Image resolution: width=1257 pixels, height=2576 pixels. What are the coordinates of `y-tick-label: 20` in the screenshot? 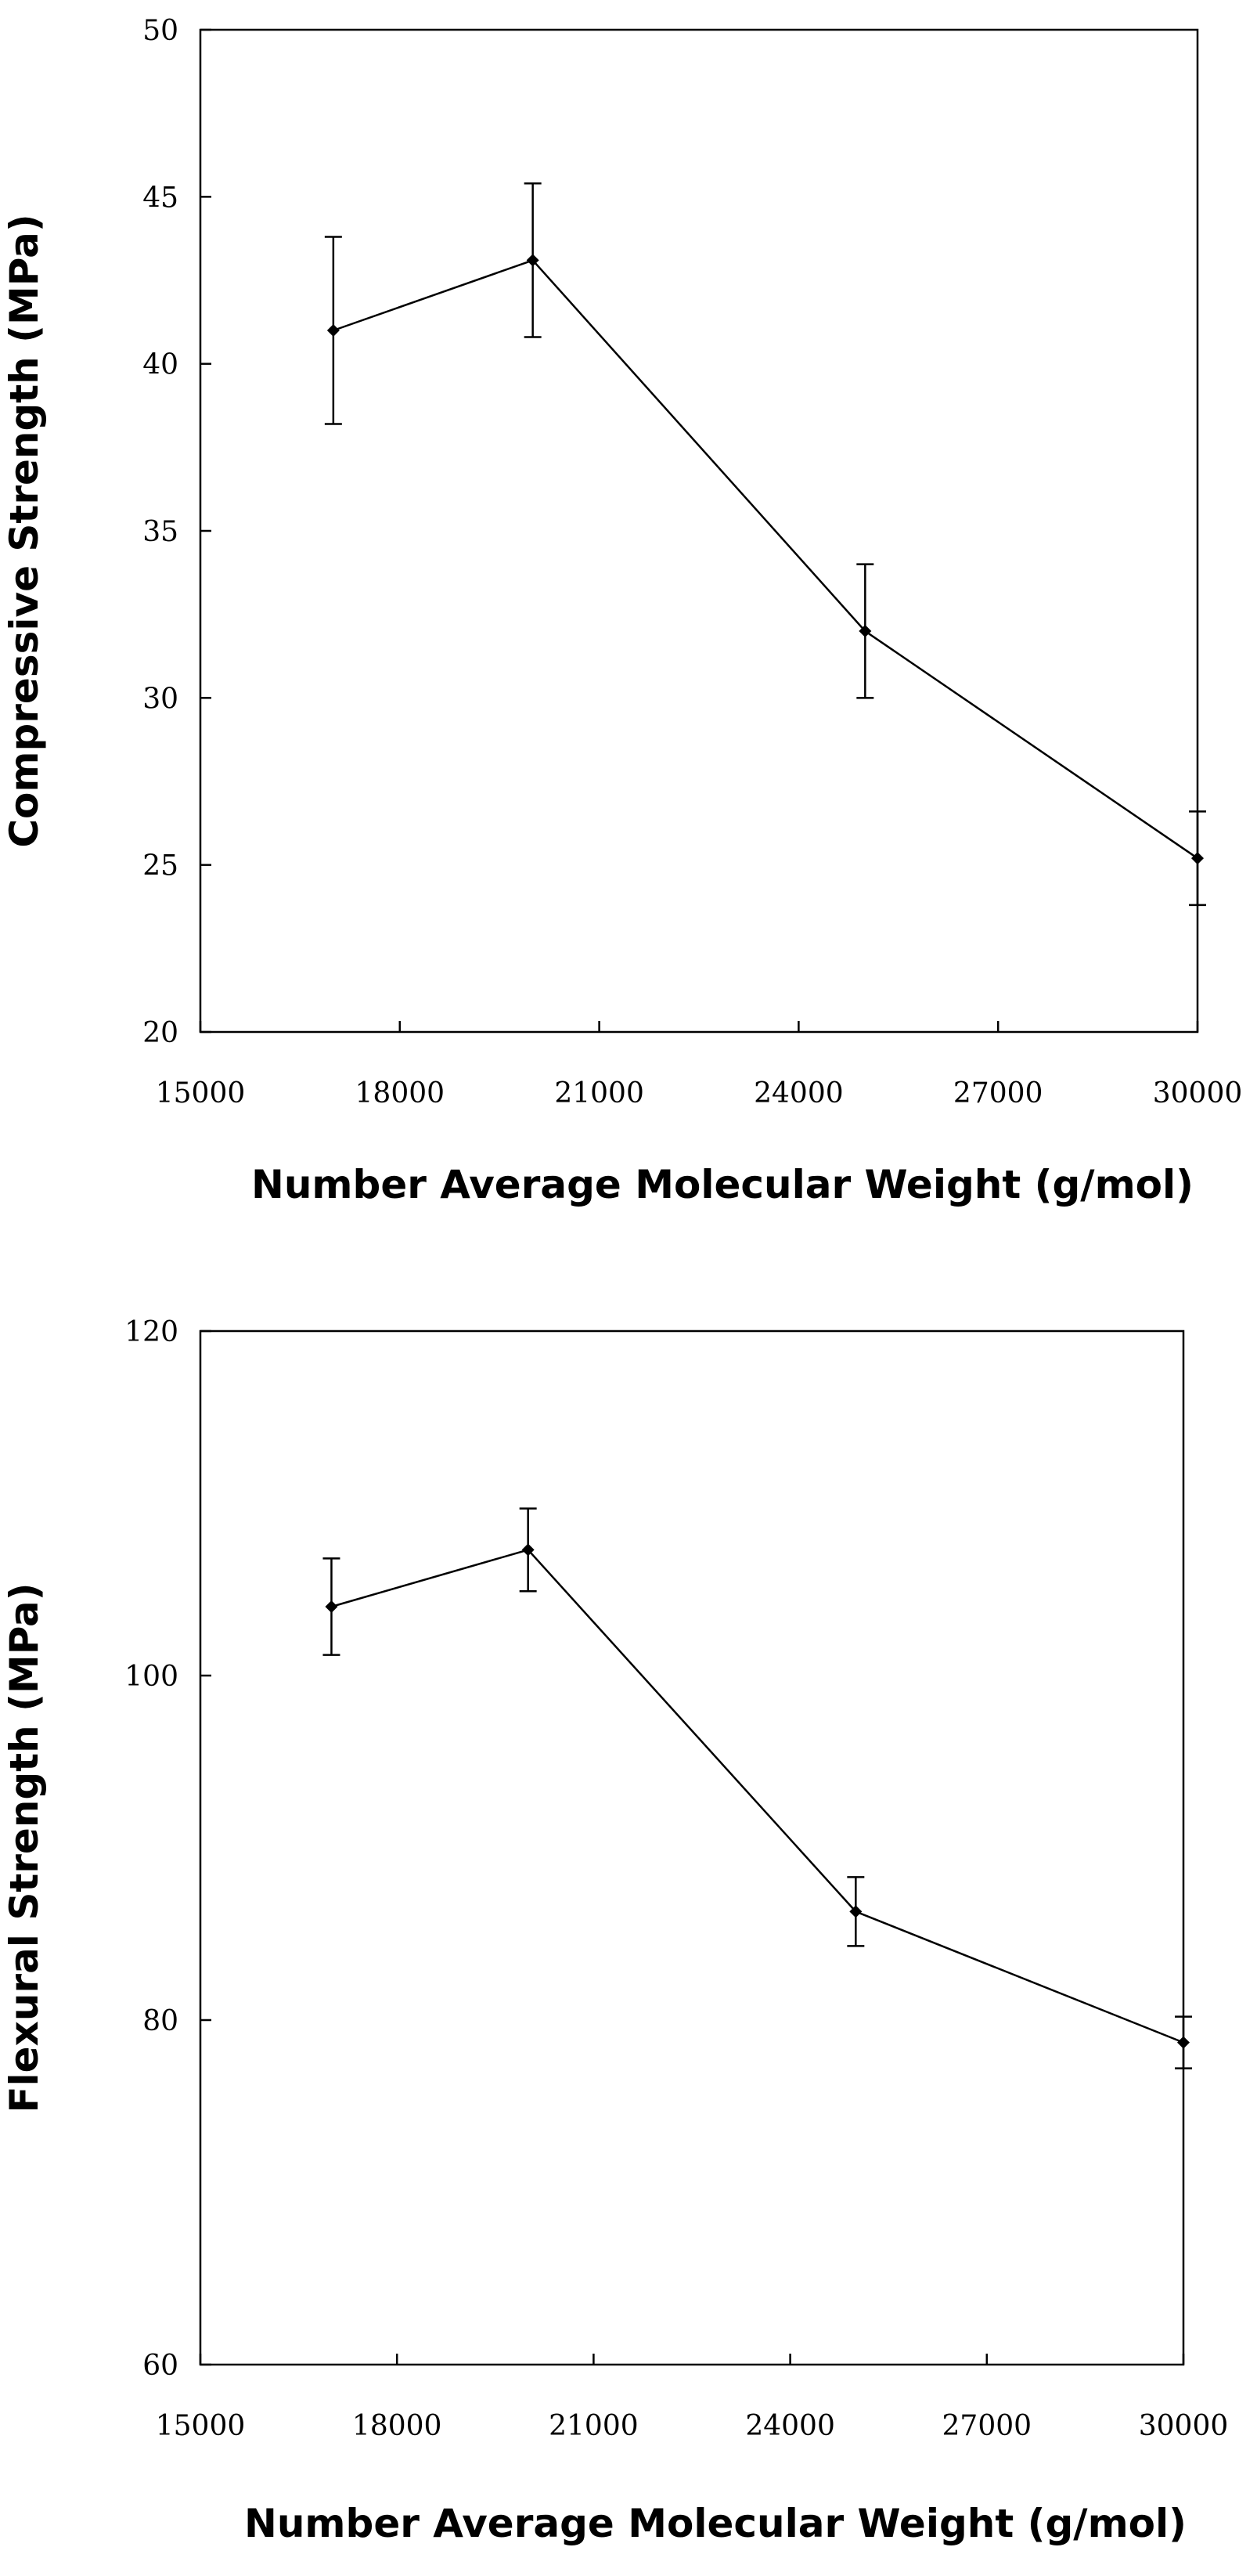 It's located at (160, 1033).